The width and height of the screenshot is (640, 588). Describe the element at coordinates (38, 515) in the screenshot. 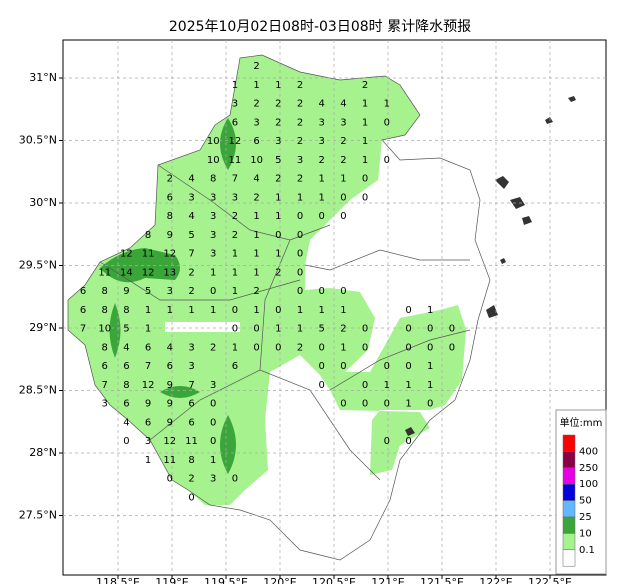

I see `lat-tick-label: 27.5°N` at that location.